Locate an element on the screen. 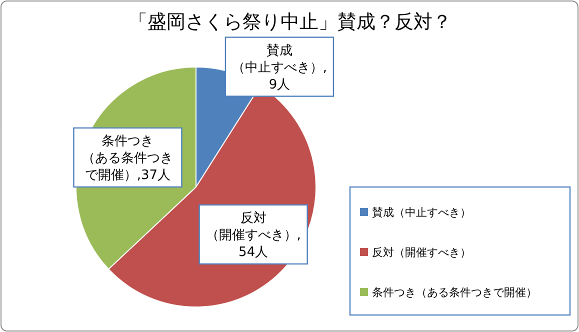 The image size is (579, 332). legend-label: 賛成（中止すべき） is located at coordinates (421, 212).